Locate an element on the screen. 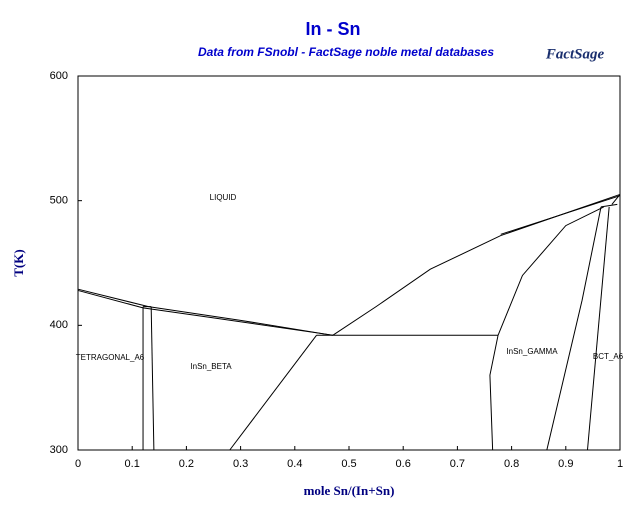  x-tick-label: 0.2 is located at coordinates (186, 464).